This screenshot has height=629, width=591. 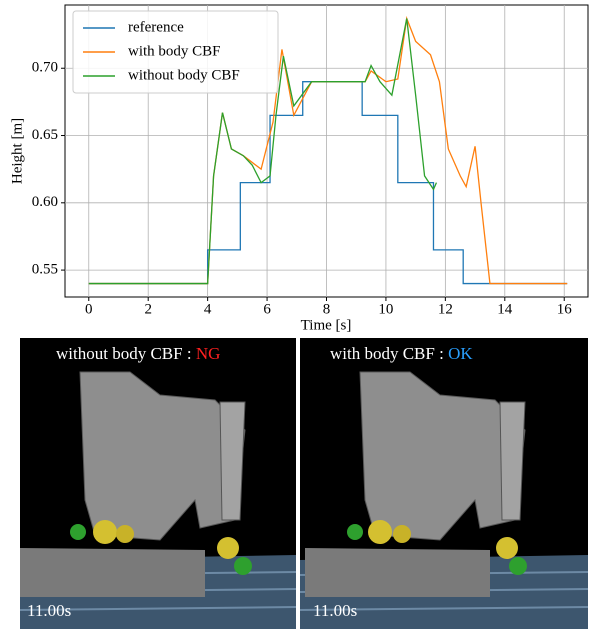 I want to click on x-tick-label: 4, so click(x=208, y=309).